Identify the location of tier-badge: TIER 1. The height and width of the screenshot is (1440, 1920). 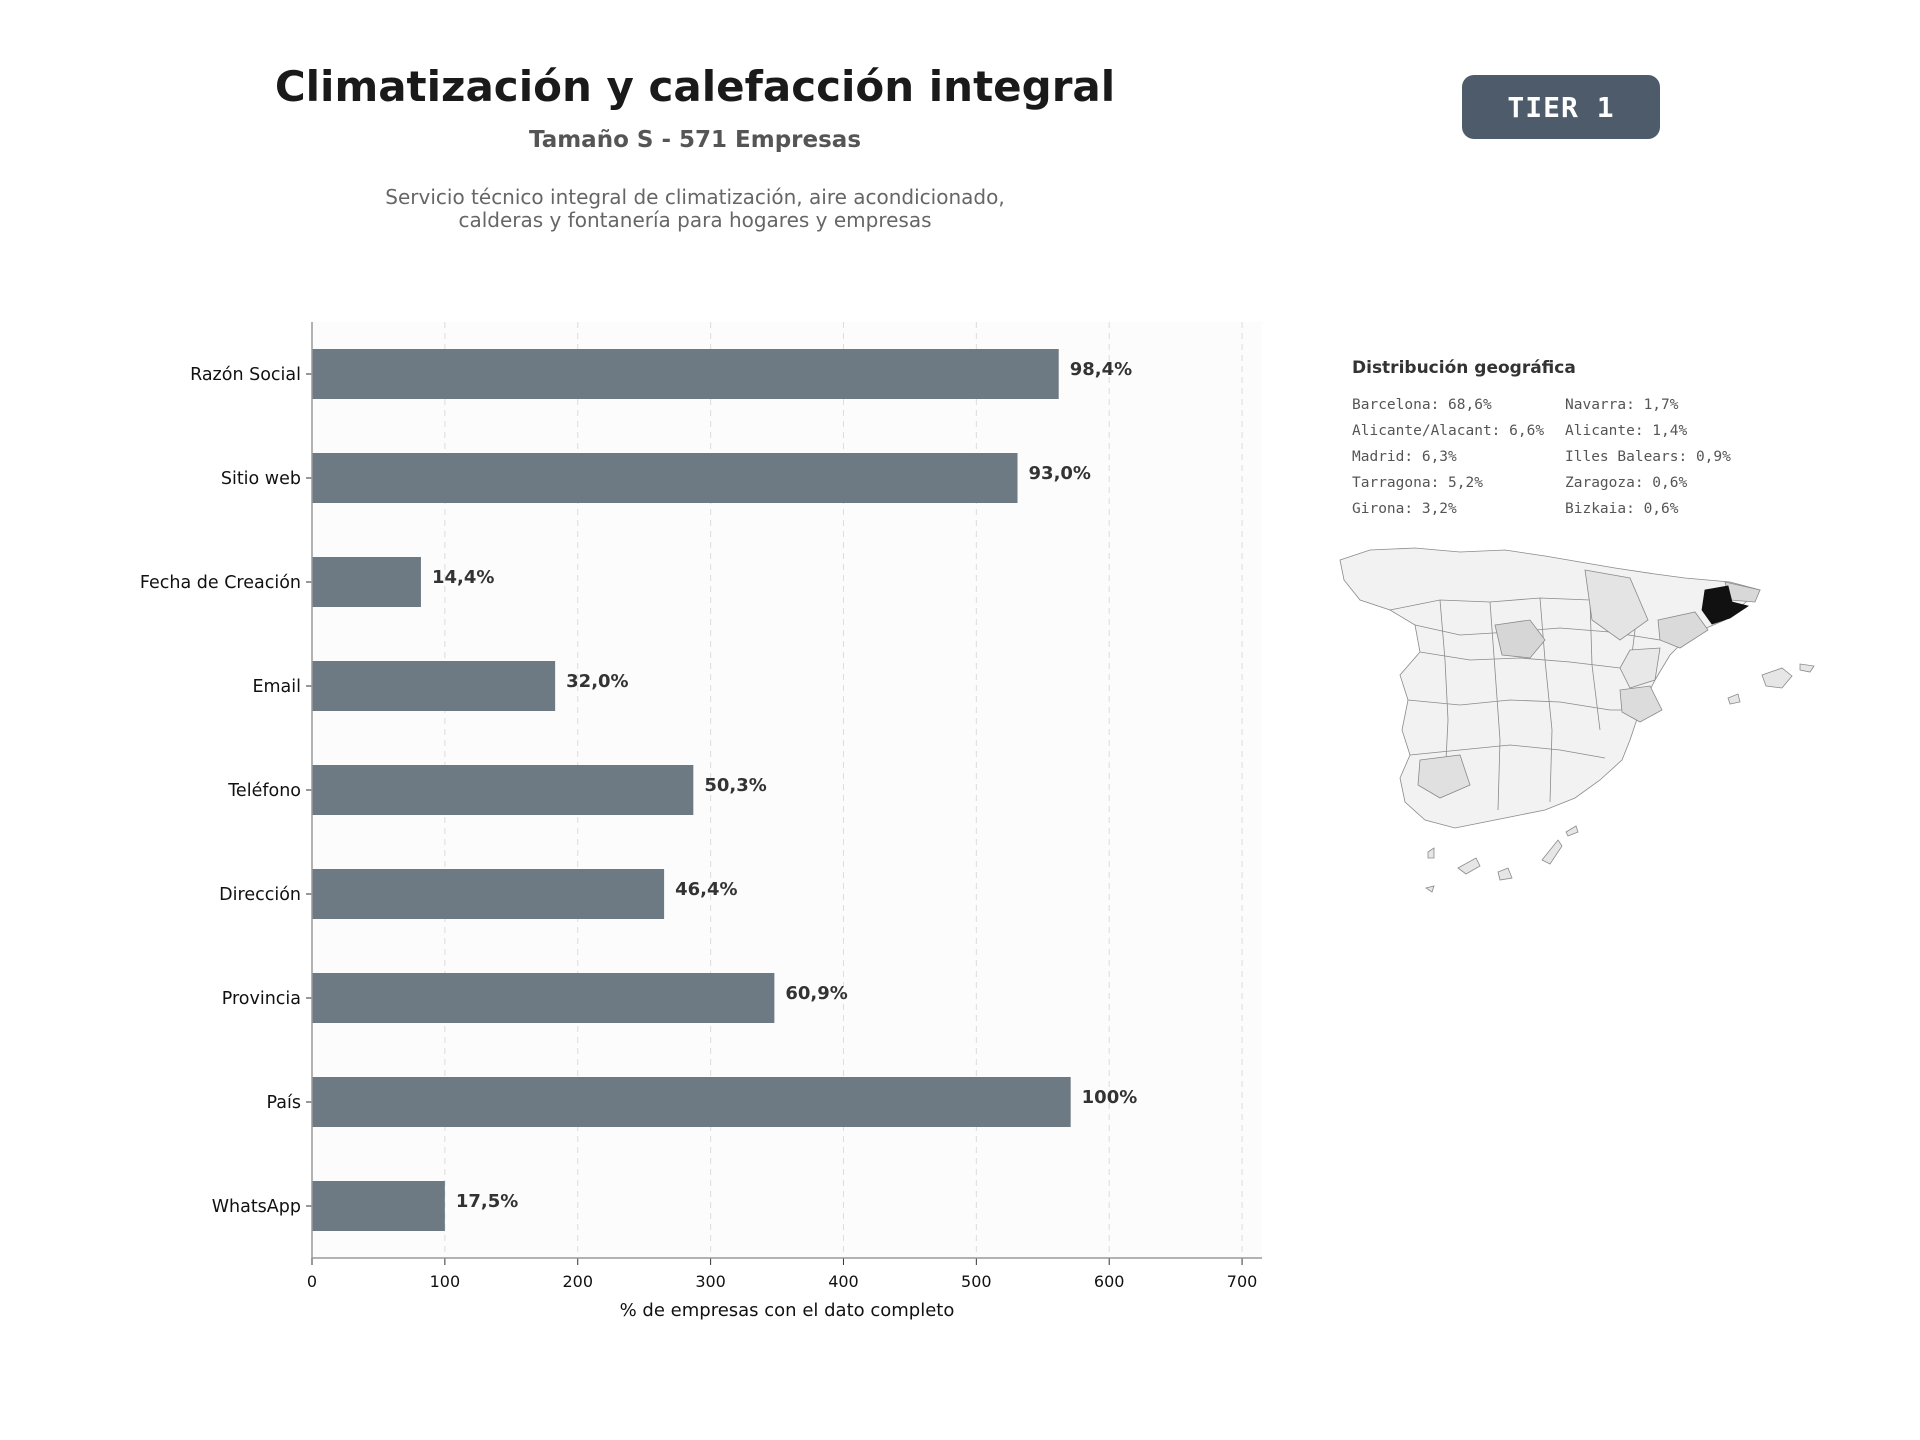
(1561, 107).